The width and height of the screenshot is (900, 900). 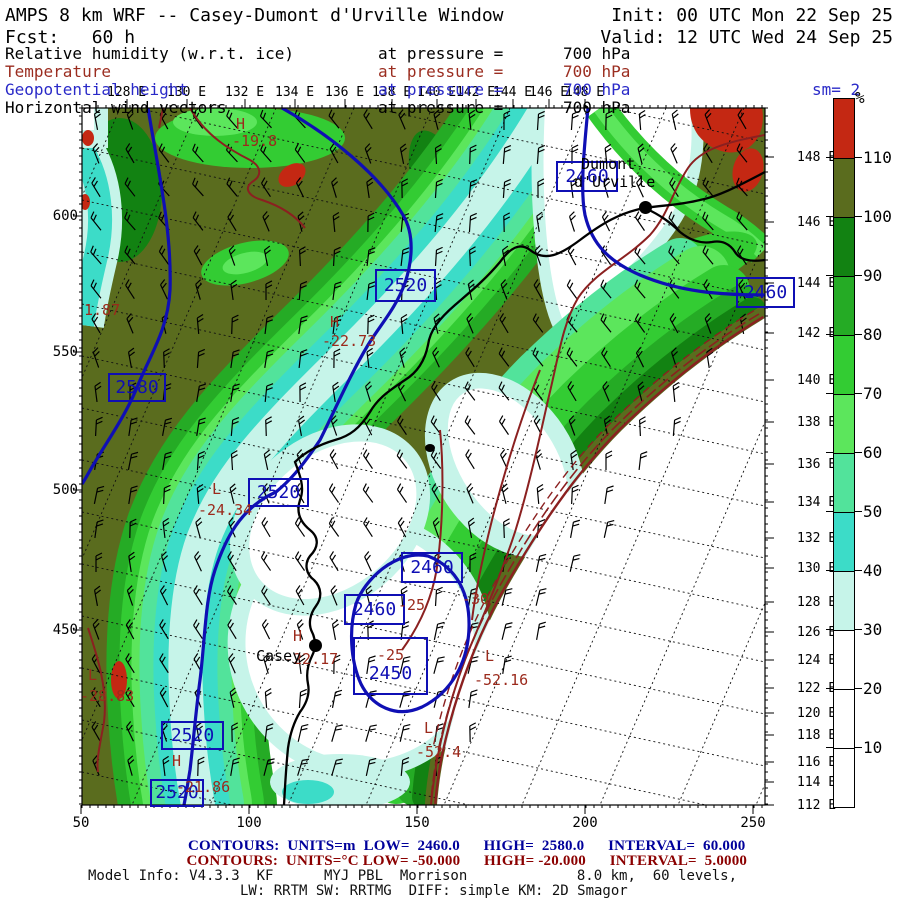 I want to click on temperature-label: -19.8, so click(x=255, y=141).